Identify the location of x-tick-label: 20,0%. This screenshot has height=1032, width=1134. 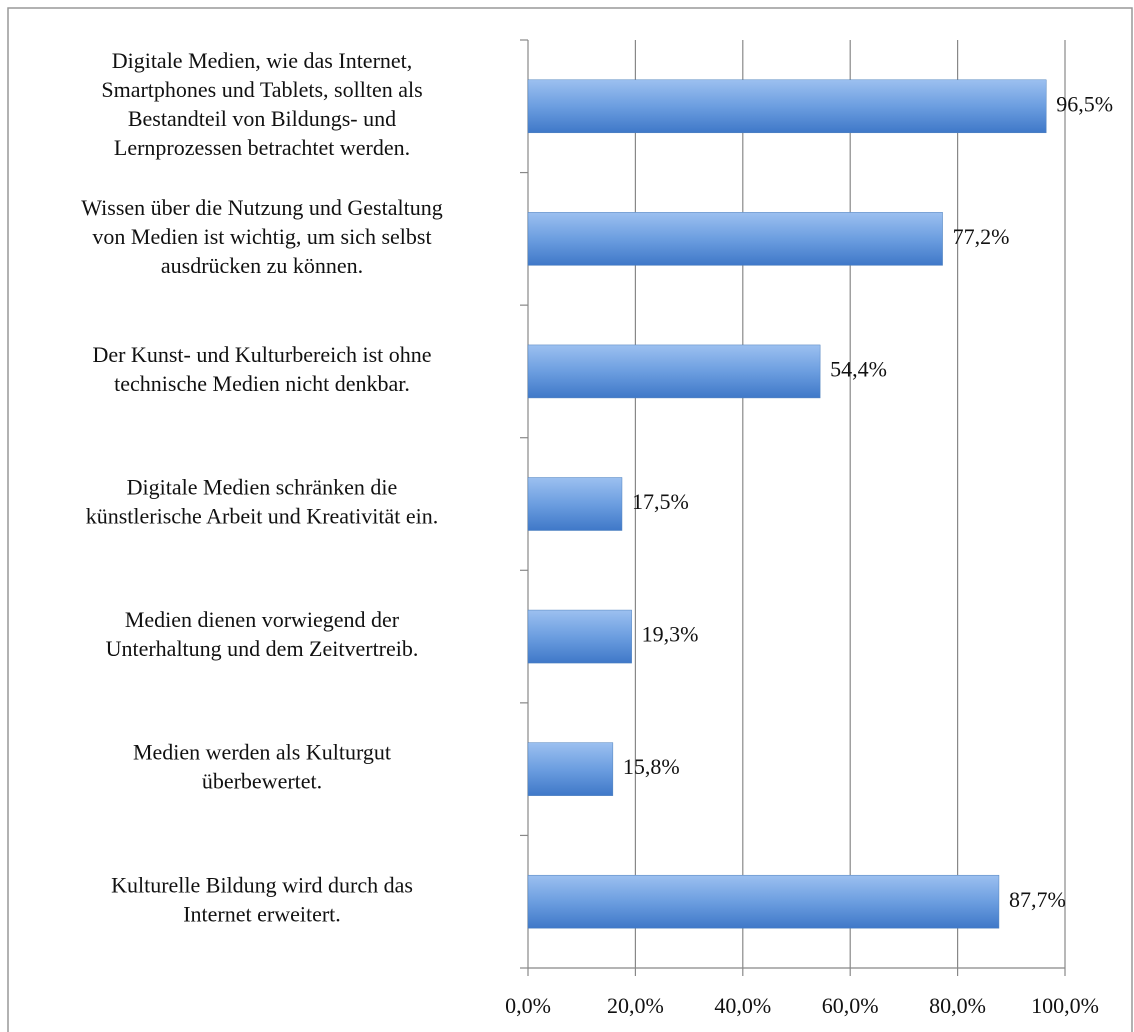
(635, 1005).